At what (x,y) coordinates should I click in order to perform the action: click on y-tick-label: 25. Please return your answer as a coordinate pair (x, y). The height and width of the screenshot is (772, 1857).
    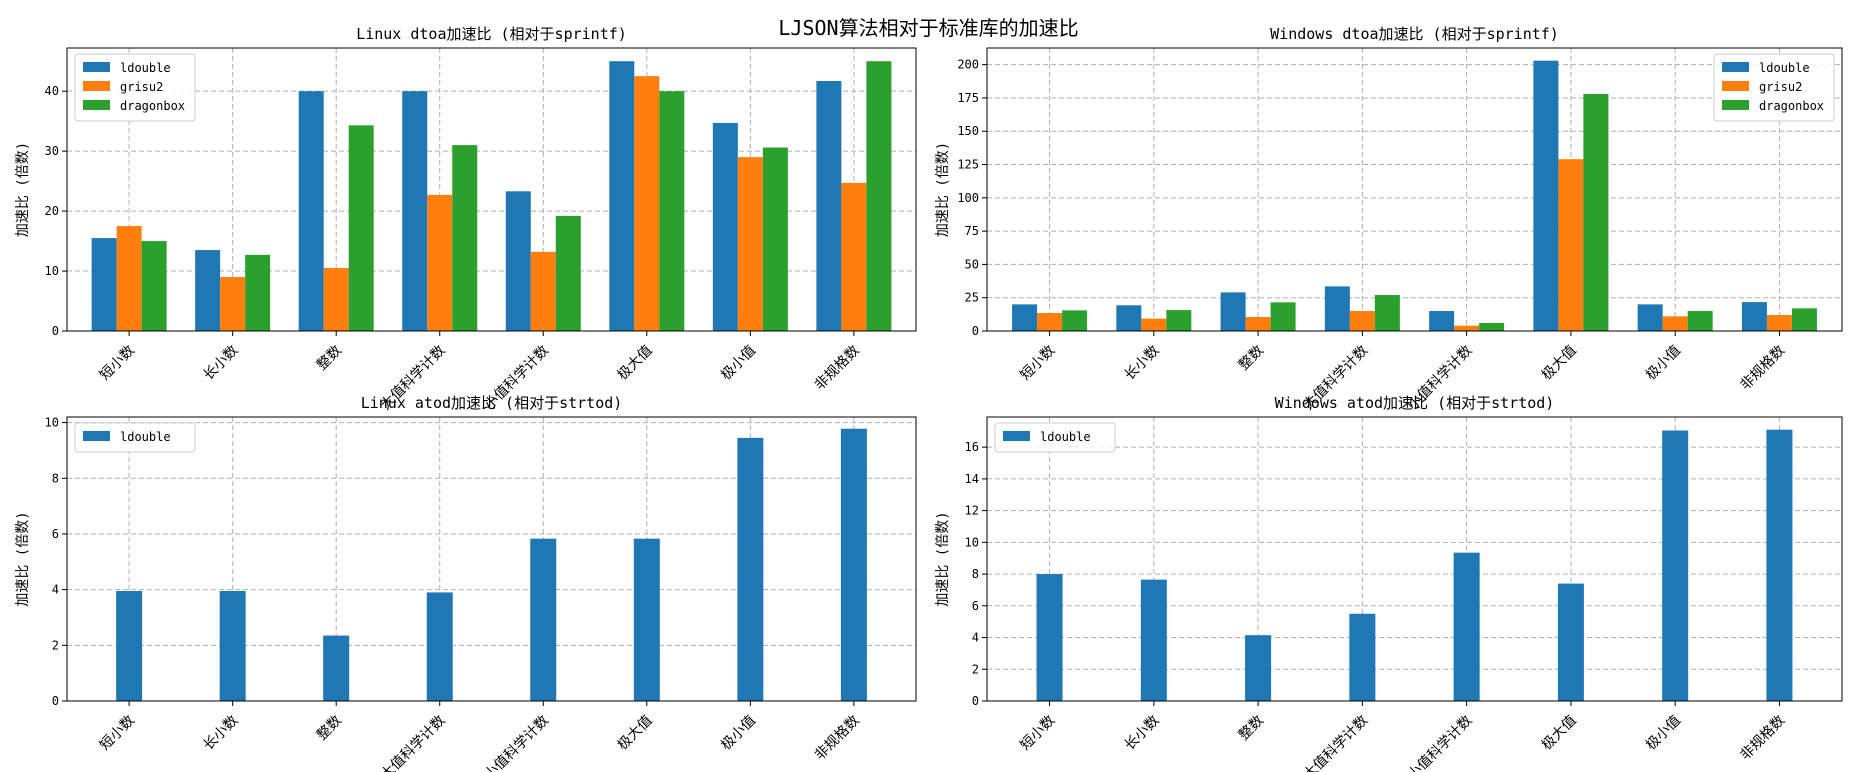
    Looking at the image, I should click on (972, 298).